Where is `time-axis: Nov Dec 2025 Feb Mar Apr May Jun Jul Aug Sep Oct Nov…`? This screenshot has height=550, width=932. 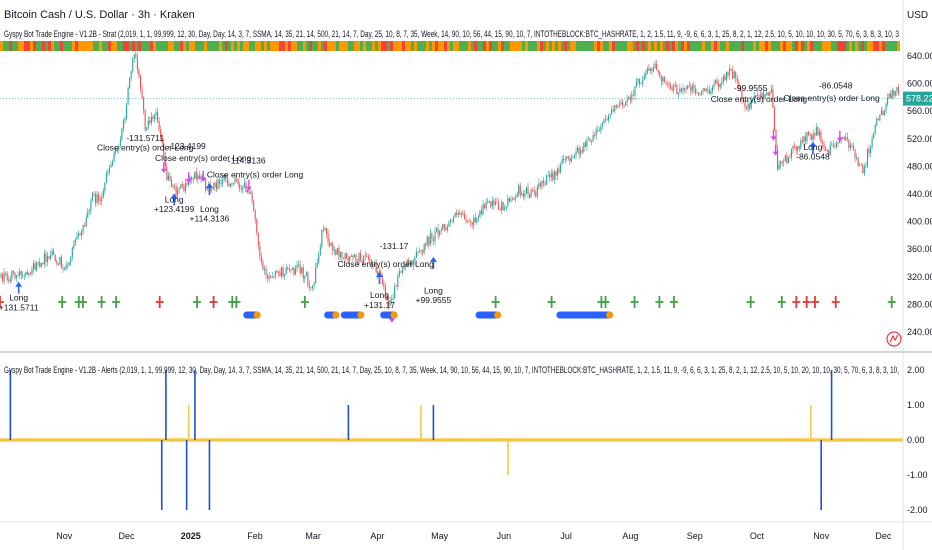
time-axis: Nov Dec 2025 Feb Mar Apr May Jun Jul Aug Sep Oct Nov… is located at coordinates (474, 536).